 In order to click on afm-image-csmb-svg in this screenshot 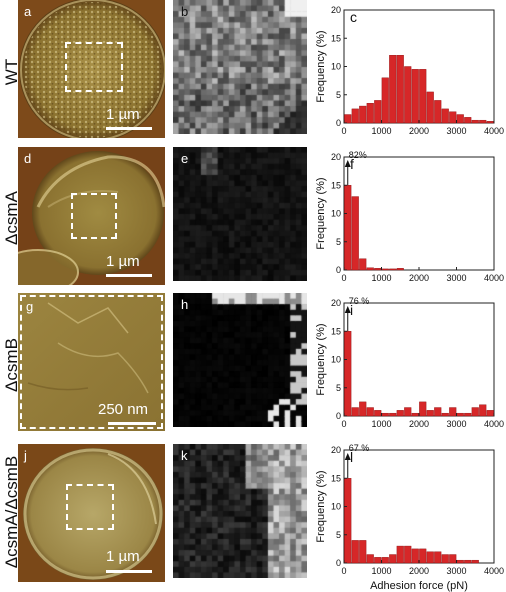, I will do `click(91, 362)`.